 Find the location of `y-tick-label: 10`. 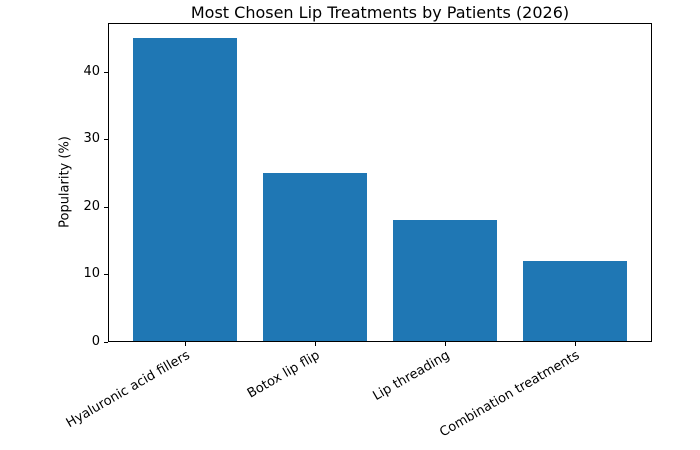

y-tick-label: 10 is located at coordinates (91, 274).